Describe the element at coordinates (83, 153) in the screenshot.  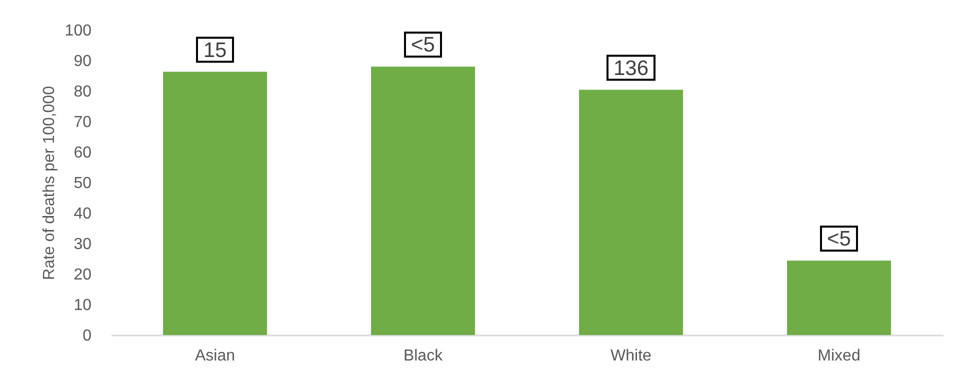
I see `y-tick-label: 60` at that location.